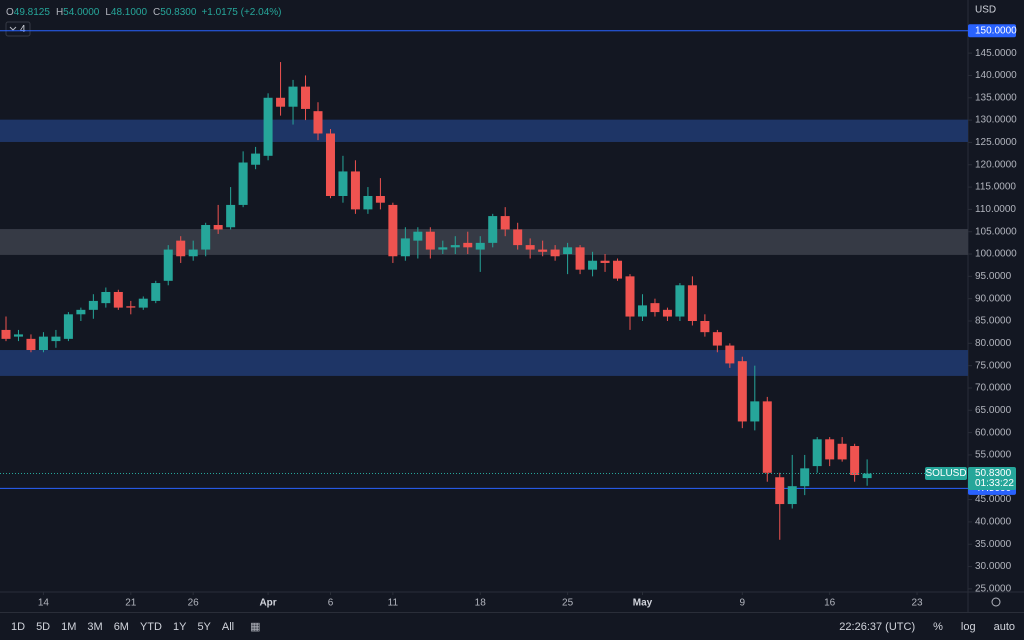 The image size is (1024, 640). What do you see at coordinates (993, 473) in the screenshot?
I see `current-price-label: 50.8300` at bounding box center [993, 473].